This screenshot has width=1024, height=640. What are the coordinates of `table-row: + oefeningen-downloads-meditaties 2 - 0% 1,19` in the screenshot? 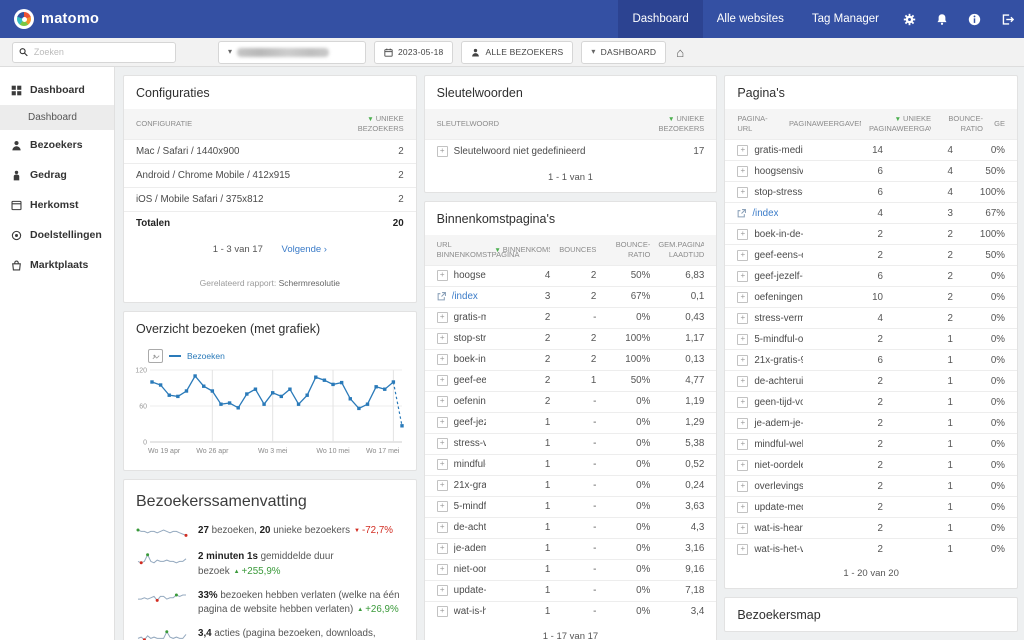 It's located at (570, 401).